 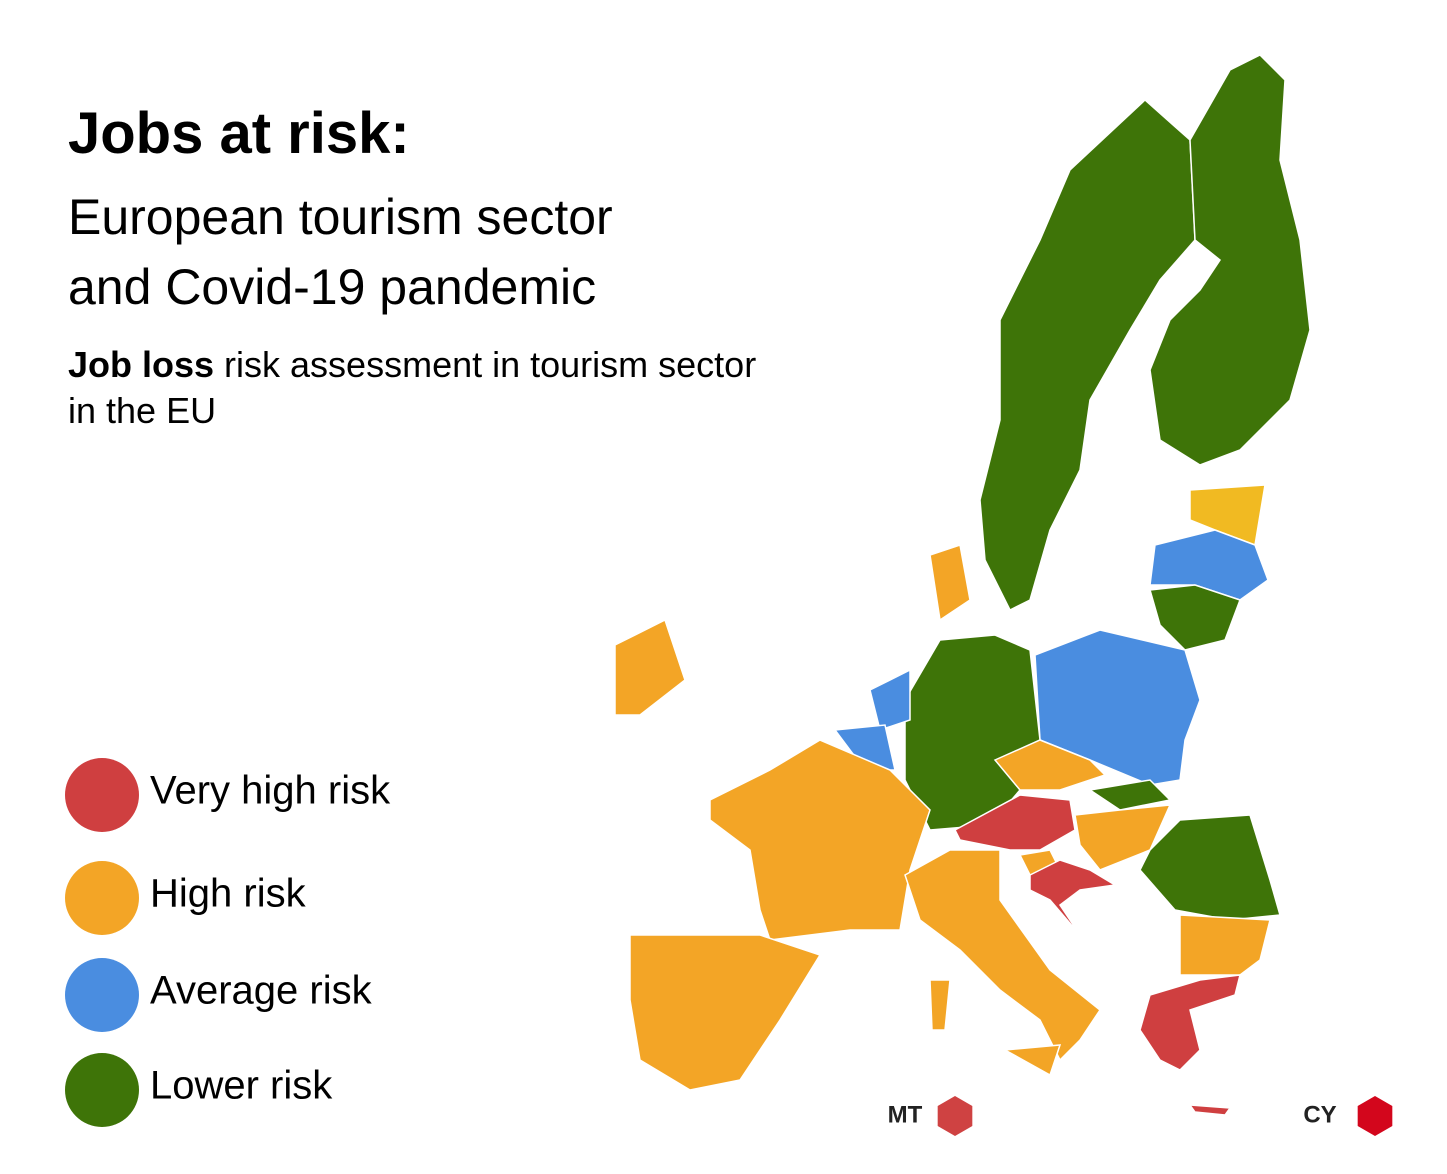 I want to click on legend-label: Average risk, so click(x=261, y=991).